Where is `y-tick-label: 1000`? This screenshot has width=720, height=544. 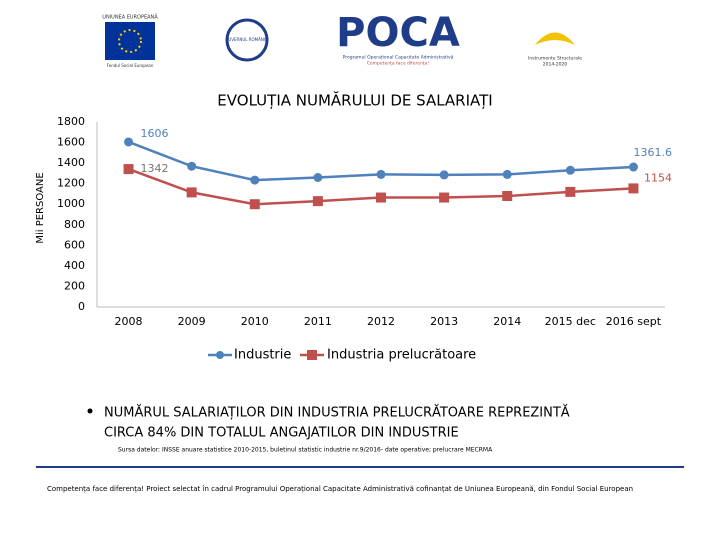 y-tick-label: 1000 is located at coordinates (71, 203).